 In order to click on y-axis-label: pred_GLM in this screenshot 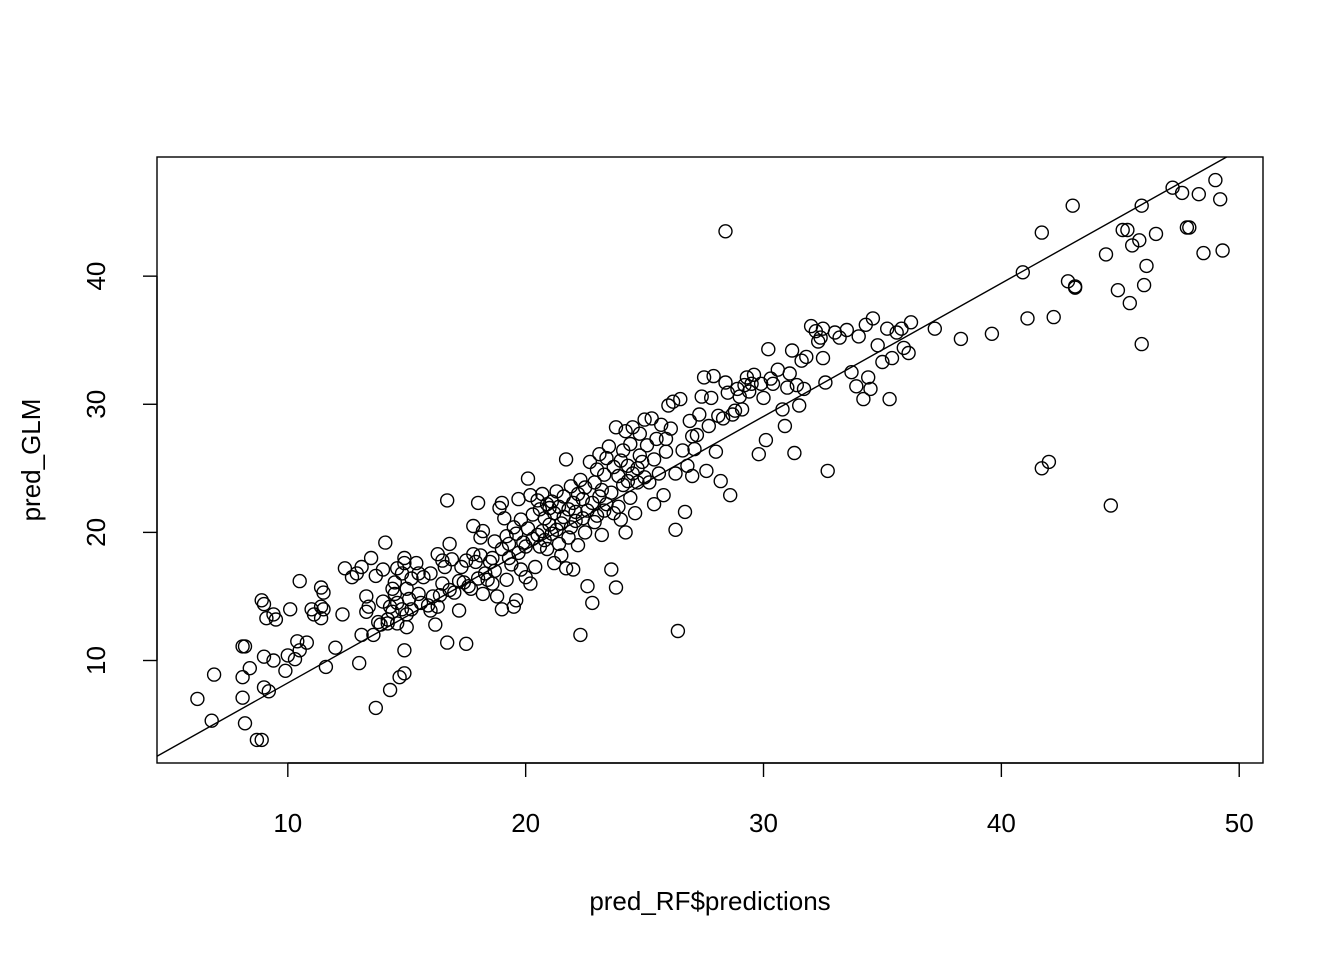, I will do `click(31, 460)`.